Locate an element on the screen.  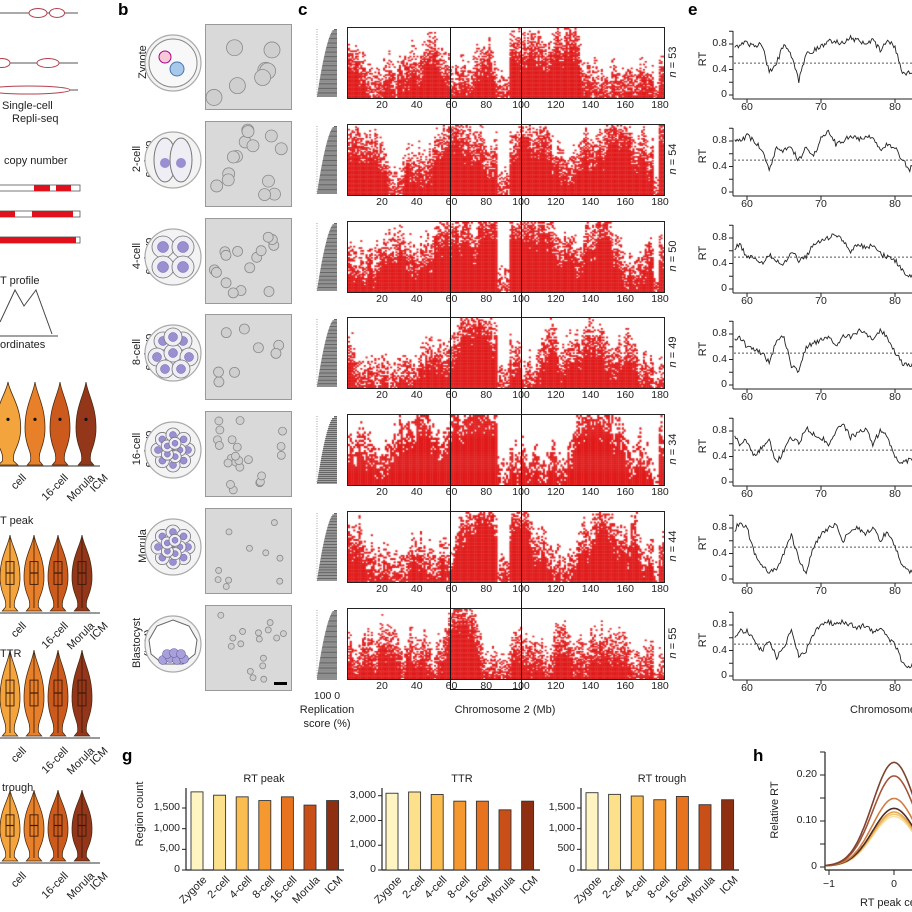
g-y-tick-label: 2,000 is located at coordinates (362, 819).